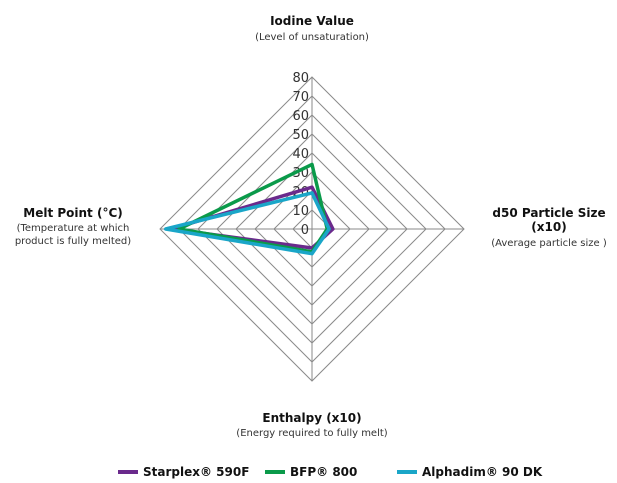 The height and width of the screenshot is (483, 617). I want to click on axis-title: (x10), so click(548, 227).